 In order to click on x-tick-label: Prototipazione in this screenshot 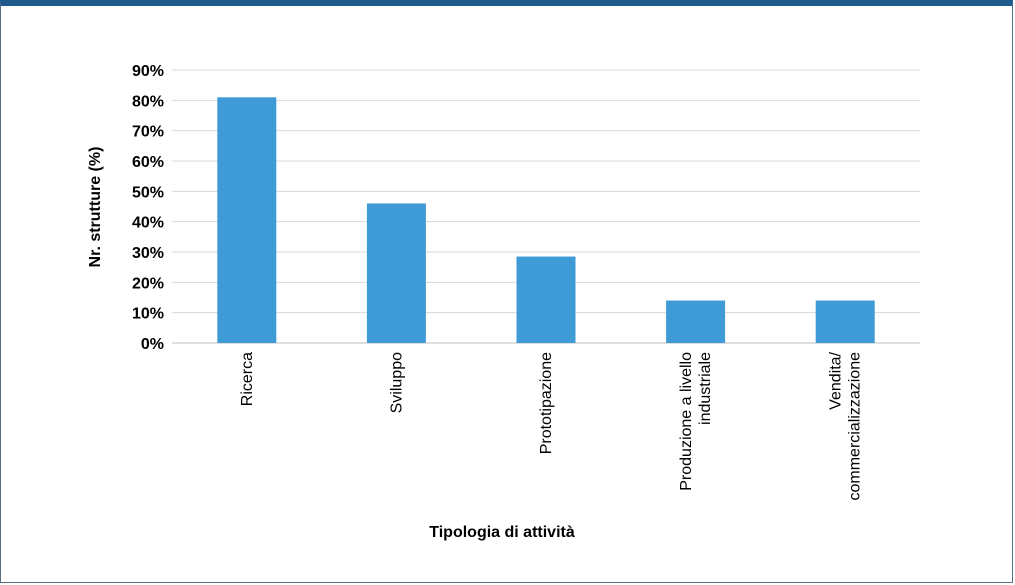, I will do `click(546, 403)`.